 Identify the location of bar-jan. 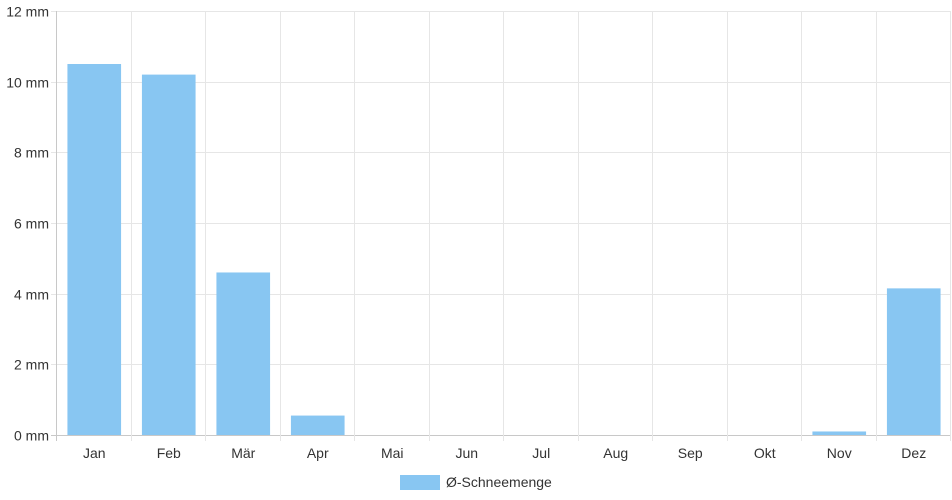
(94, 249).